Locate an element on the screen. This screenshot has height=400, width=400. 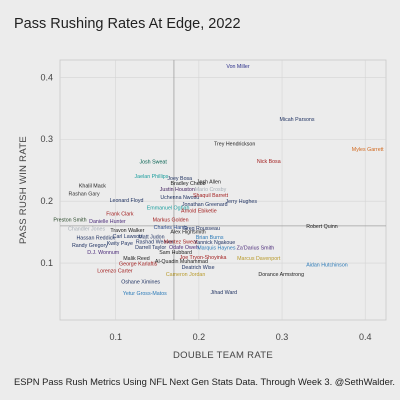
player-label: Aidan Hutchinson is located at coordinates (327, 265).